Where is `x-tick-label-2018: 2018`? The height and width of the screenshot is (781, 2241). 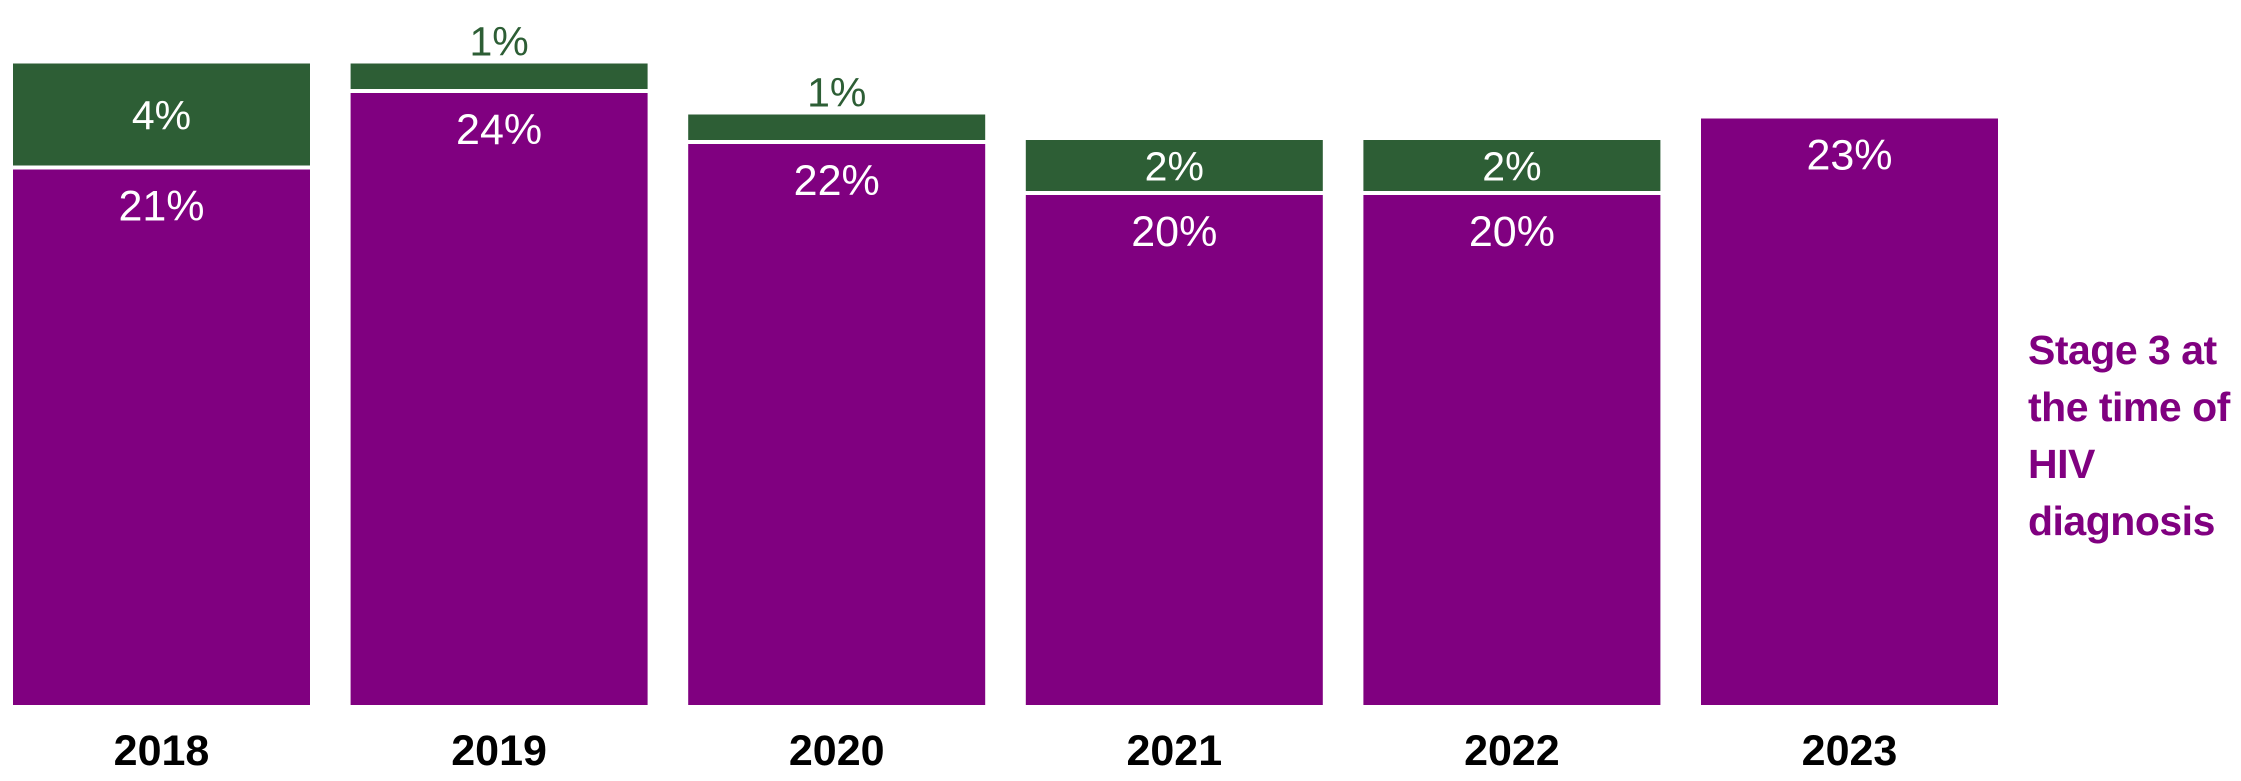 x-tick-label-2018: 2018 is located at coordinates (162, 751).